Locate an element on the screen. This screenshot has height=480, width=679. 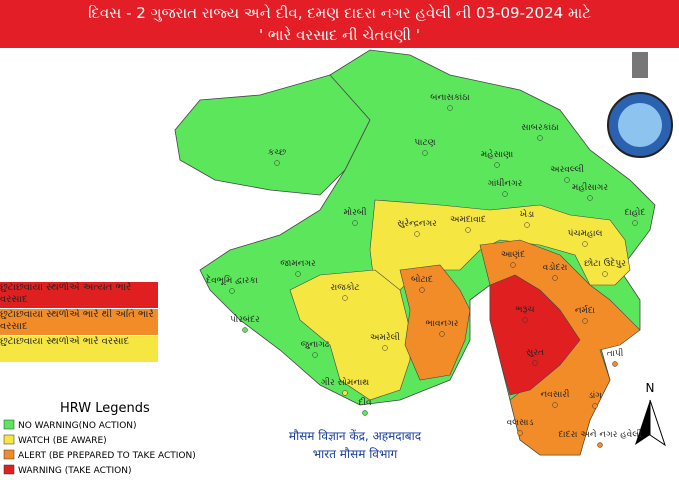
warning-legend-item: છુટાછવાયા સ્થળોએ અત્યંત ભારે વરસાદ is located at coordinates (79, 295).